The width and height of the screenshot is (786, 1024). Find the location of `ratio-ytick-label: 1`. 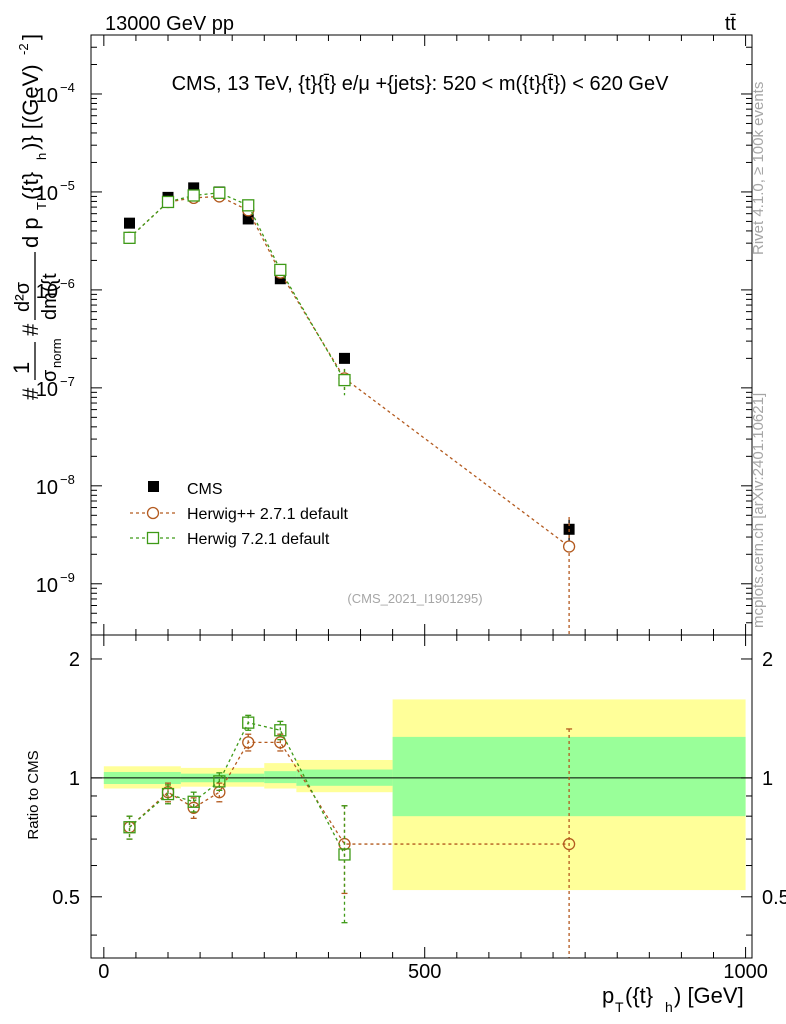

ratio-ytick-label: 1 is located at coordinates (74, 779).